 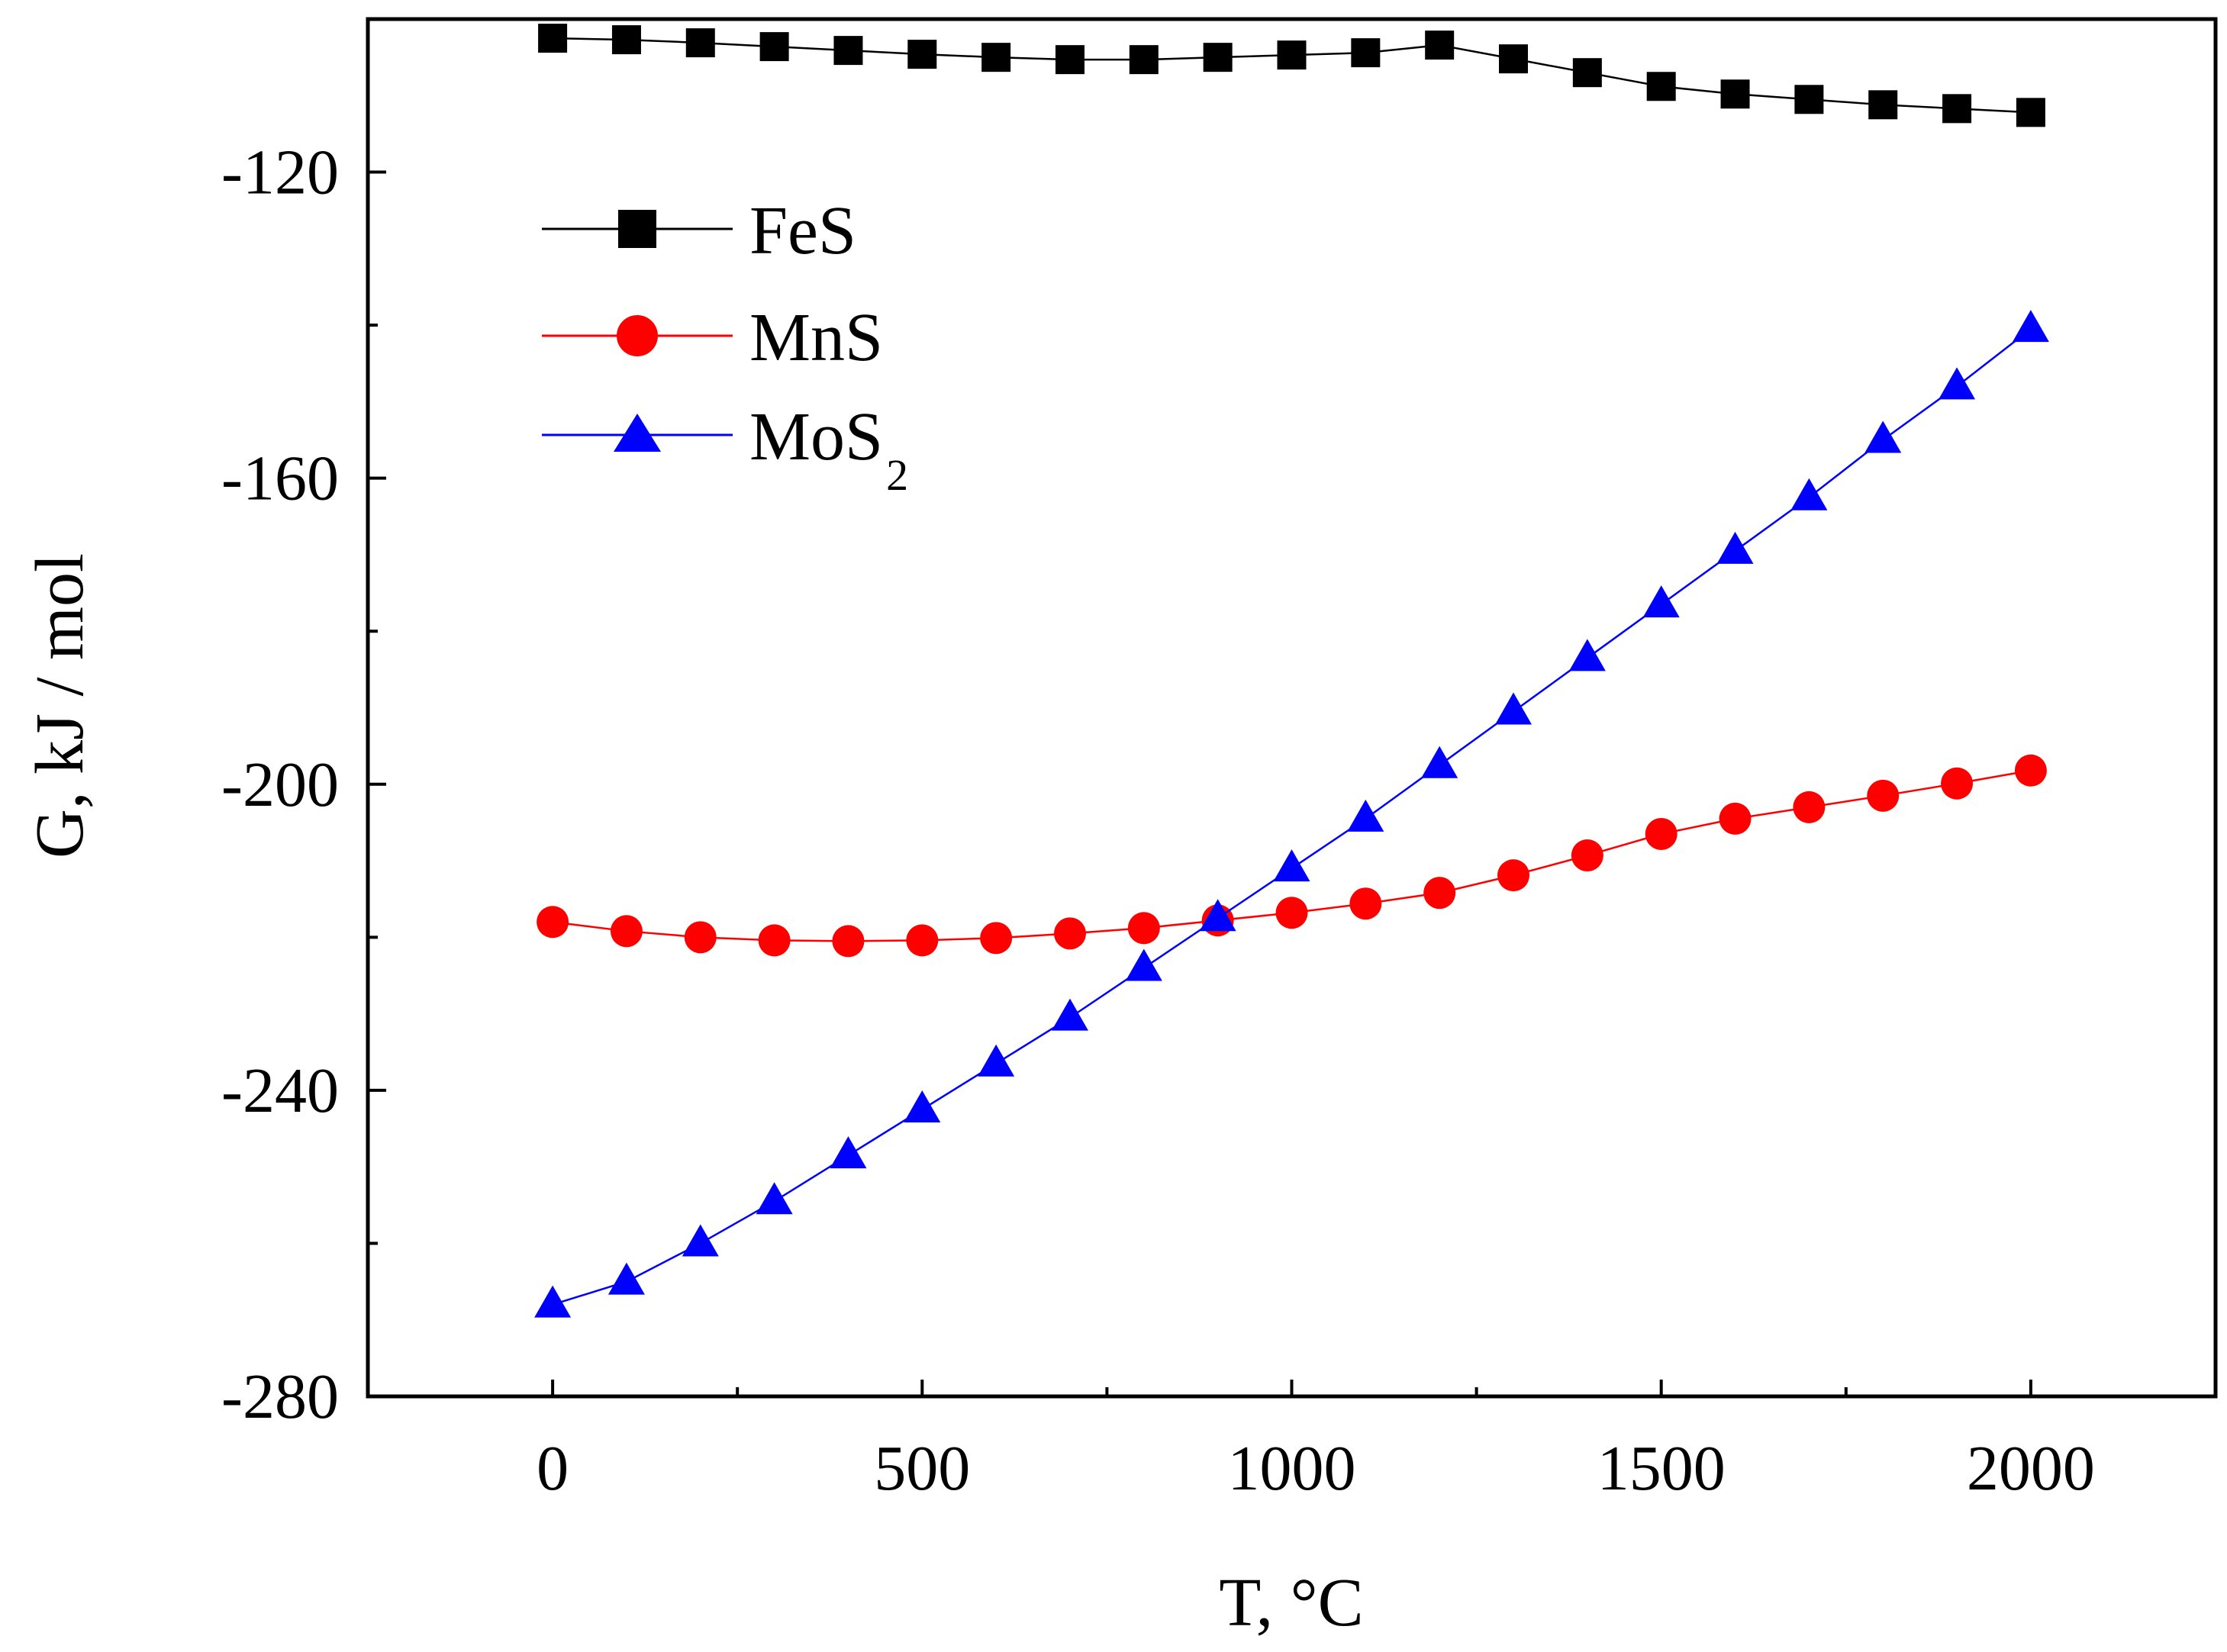 What do you see at coordinates (816, 437) in the screenshot?
I see `legend-label-mos2-main: MoS` at bounding box center [816, 437].